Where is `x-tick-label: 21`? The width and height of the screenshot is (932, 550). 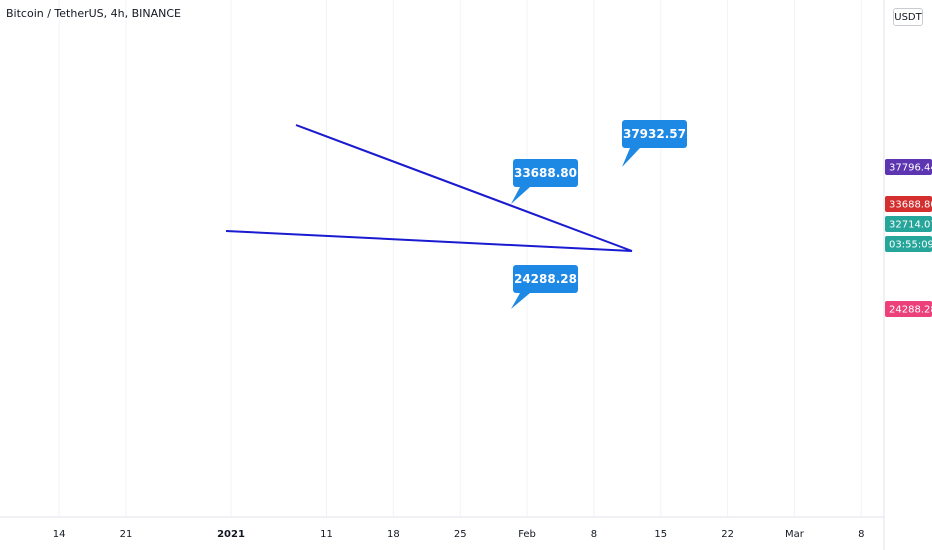
x-tick-label: 21 is located at coordinates (126, 534).